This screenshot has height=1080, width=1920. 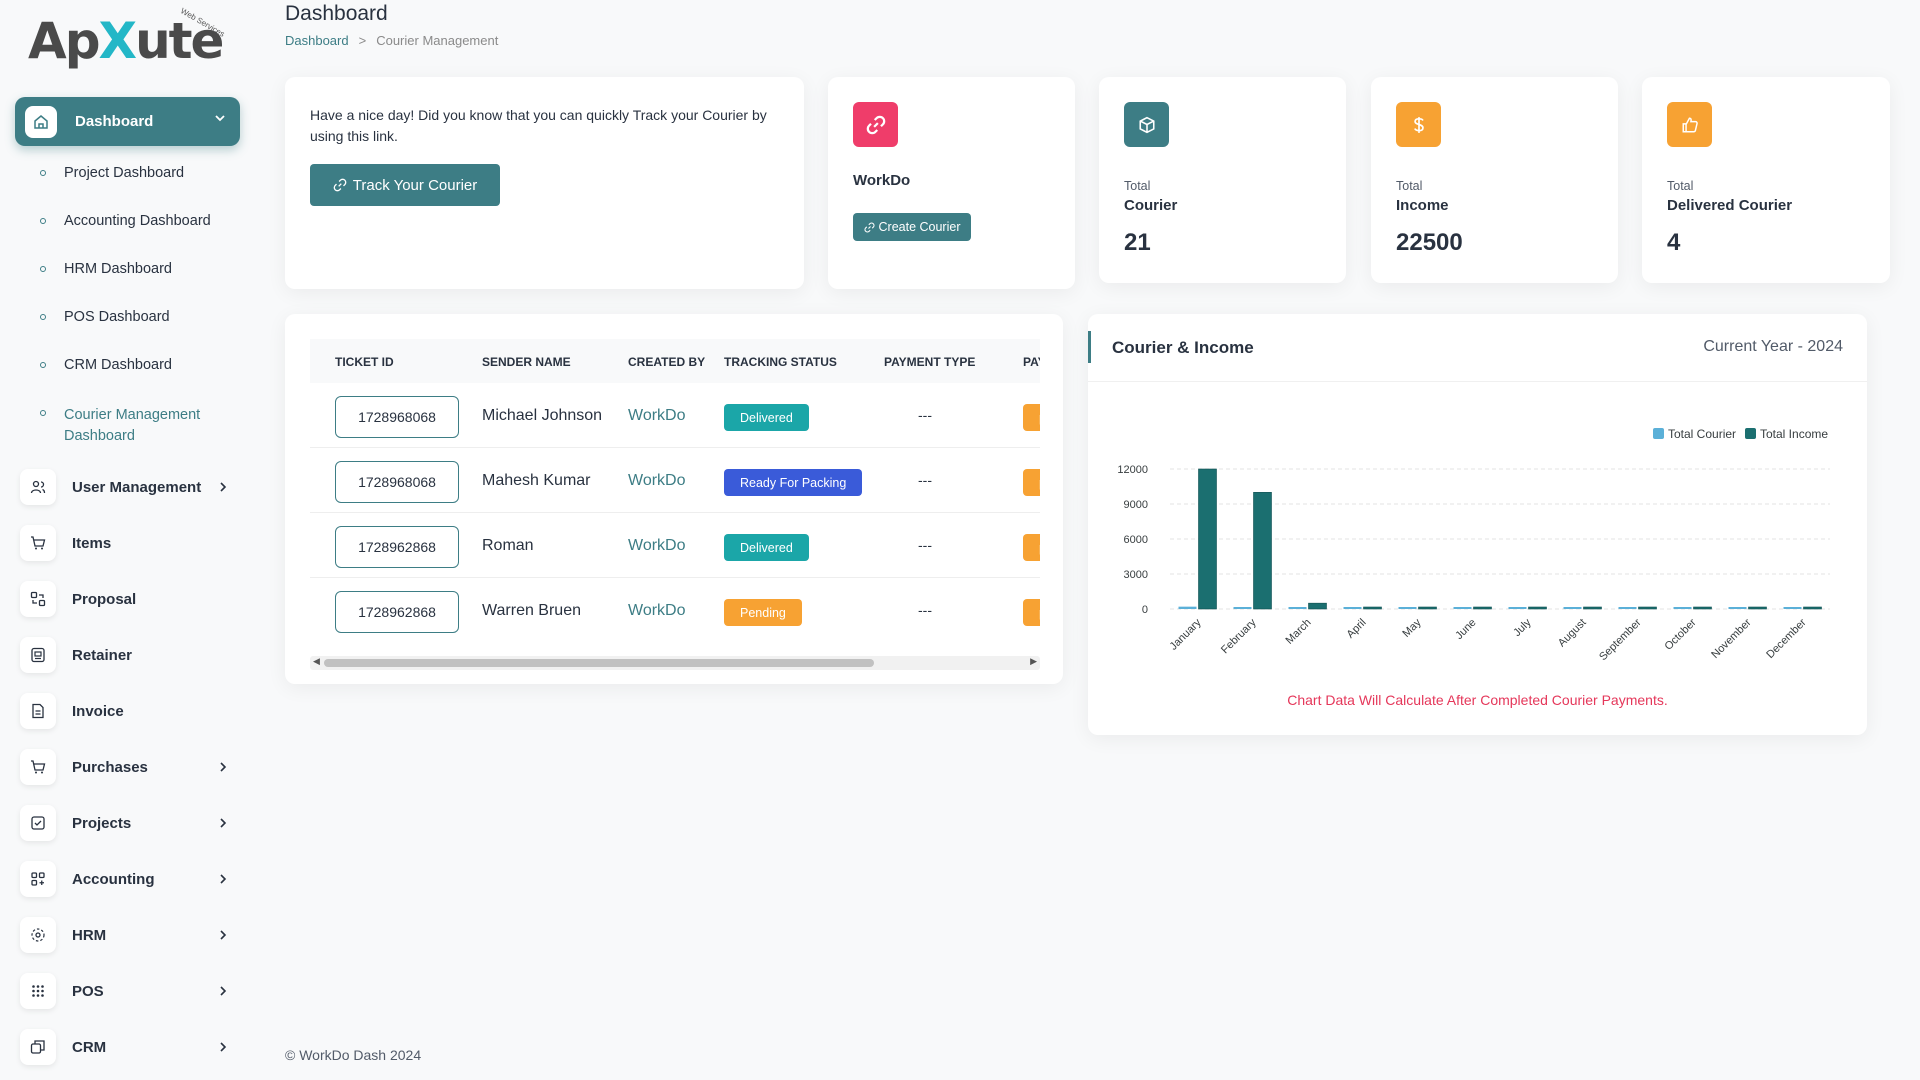 What do you see at coordinates (336, 13) in the screenshot?
I see `page-title: Dashboard` at bounding box center [336, 13].